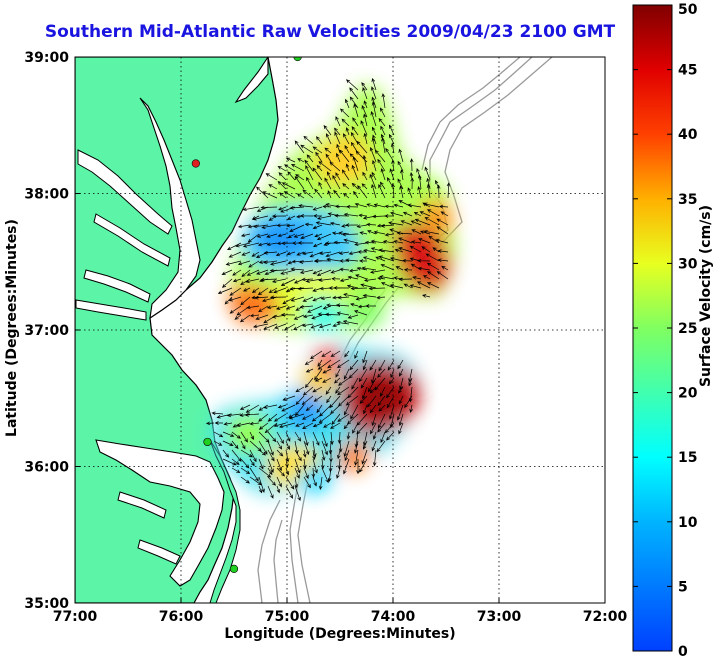  What do you see at coordinates (687, 200) in the screenshot?
I see `colorbar-tick-label: 35` at bounding box center [687, 200].